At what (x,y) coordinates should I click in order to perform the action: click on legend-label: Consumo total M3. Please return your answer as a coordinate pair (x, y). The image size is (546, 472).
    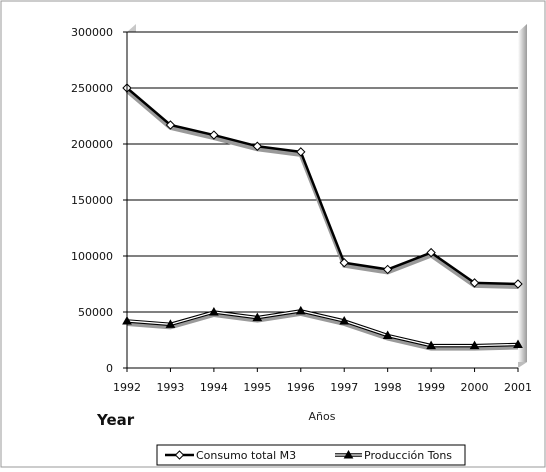
    Looking at the image, I should click on (246, 455).